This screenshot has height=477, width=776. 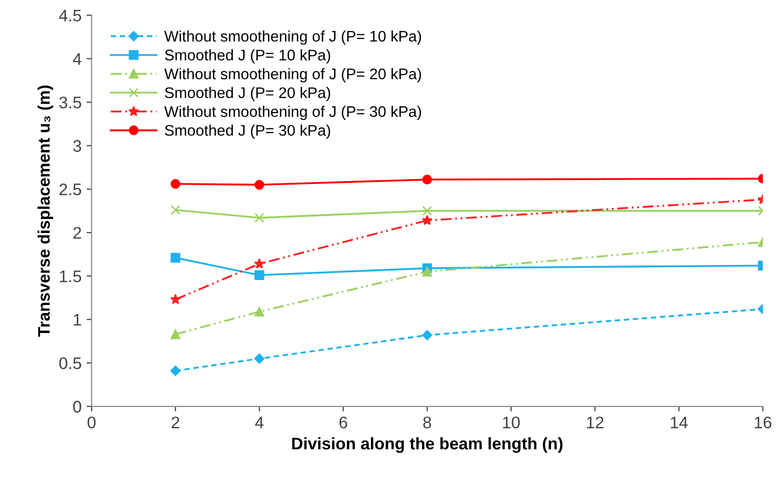 What do you see at coordinates (293, 75) in the screenshot?
I see `legend-label: Without smoothening of J (P= 20 kPa)` at bounding box center [293, 75].